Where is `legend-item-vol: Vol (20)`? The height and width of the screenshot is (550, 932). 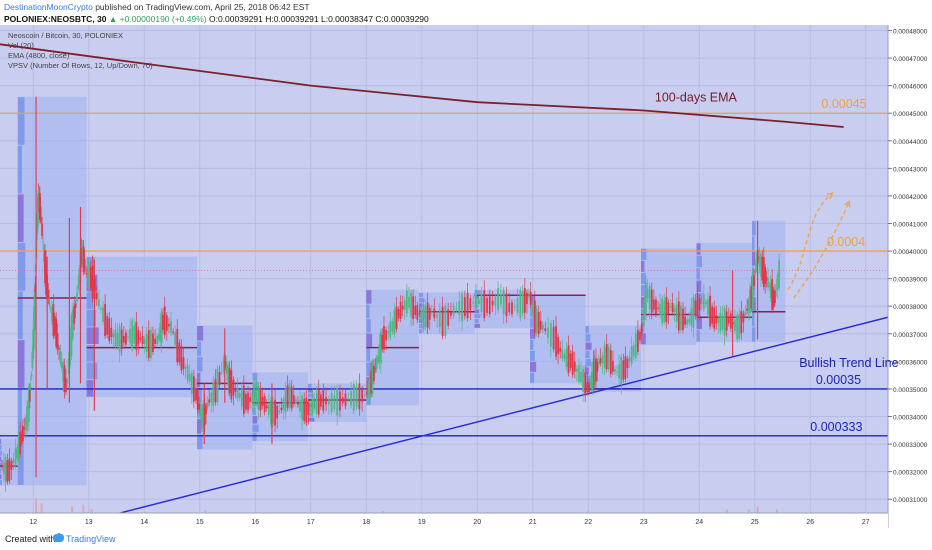
legend-item-vol: Vol (20) is located at coordinates (21, 45).